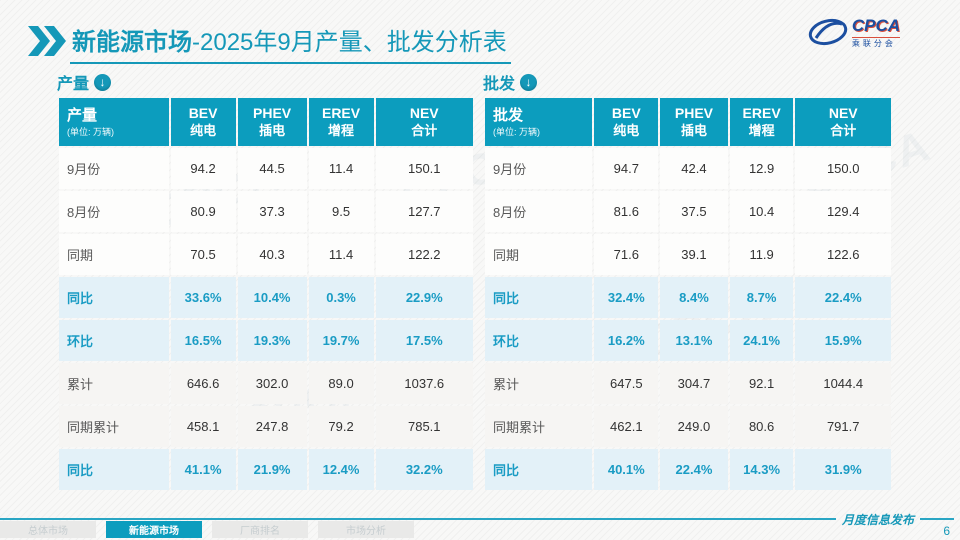 This screenshot has height=540, width=960. I want to click on cell-value: 1044.4, so click(843, 383).